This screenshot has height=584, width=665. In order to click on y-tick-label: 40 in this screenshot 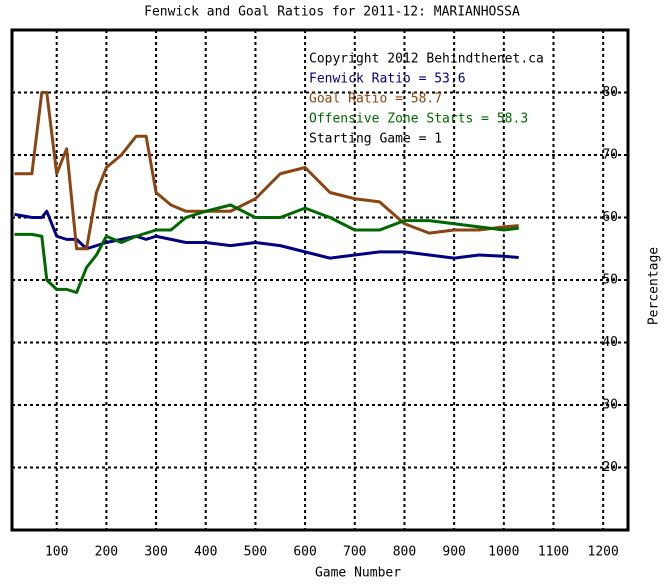, I will do `click(610, 342)`.